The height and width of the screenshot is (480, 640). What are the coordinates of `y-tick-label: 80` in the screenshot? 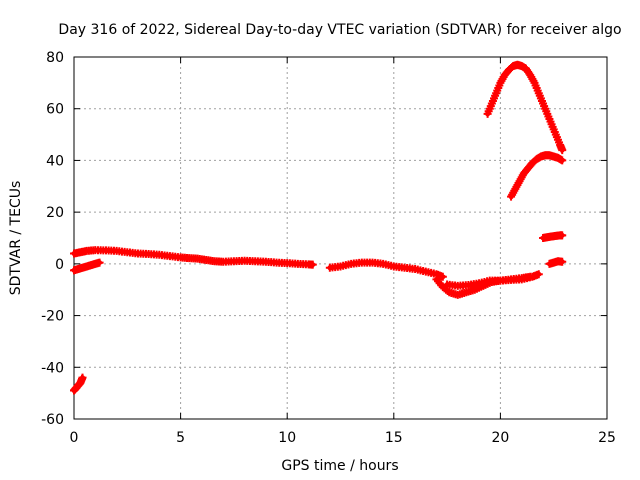 It's located at (55, 58).